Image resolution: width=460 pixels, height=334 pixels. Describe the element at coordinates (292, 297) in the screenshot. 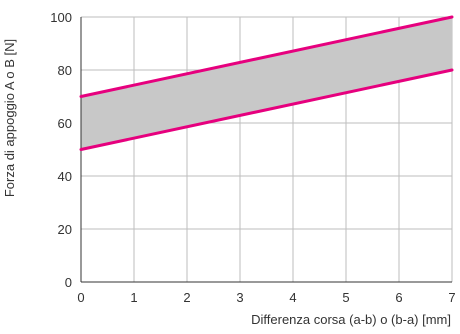

I see `x-tick-label-4: 4` at that location.